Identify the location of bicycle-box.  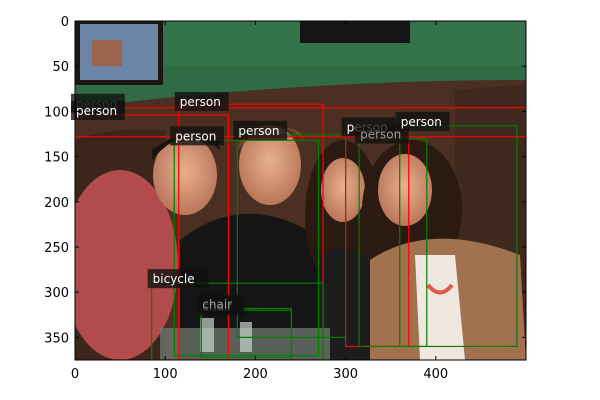
(237, 321).